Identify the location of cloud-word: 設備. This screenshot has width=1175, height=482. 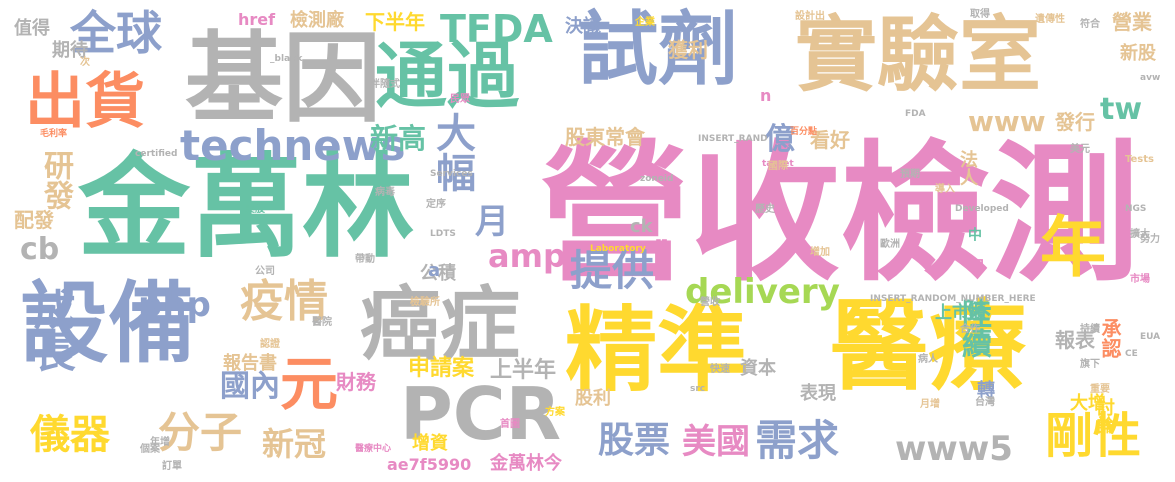
(108, 323).